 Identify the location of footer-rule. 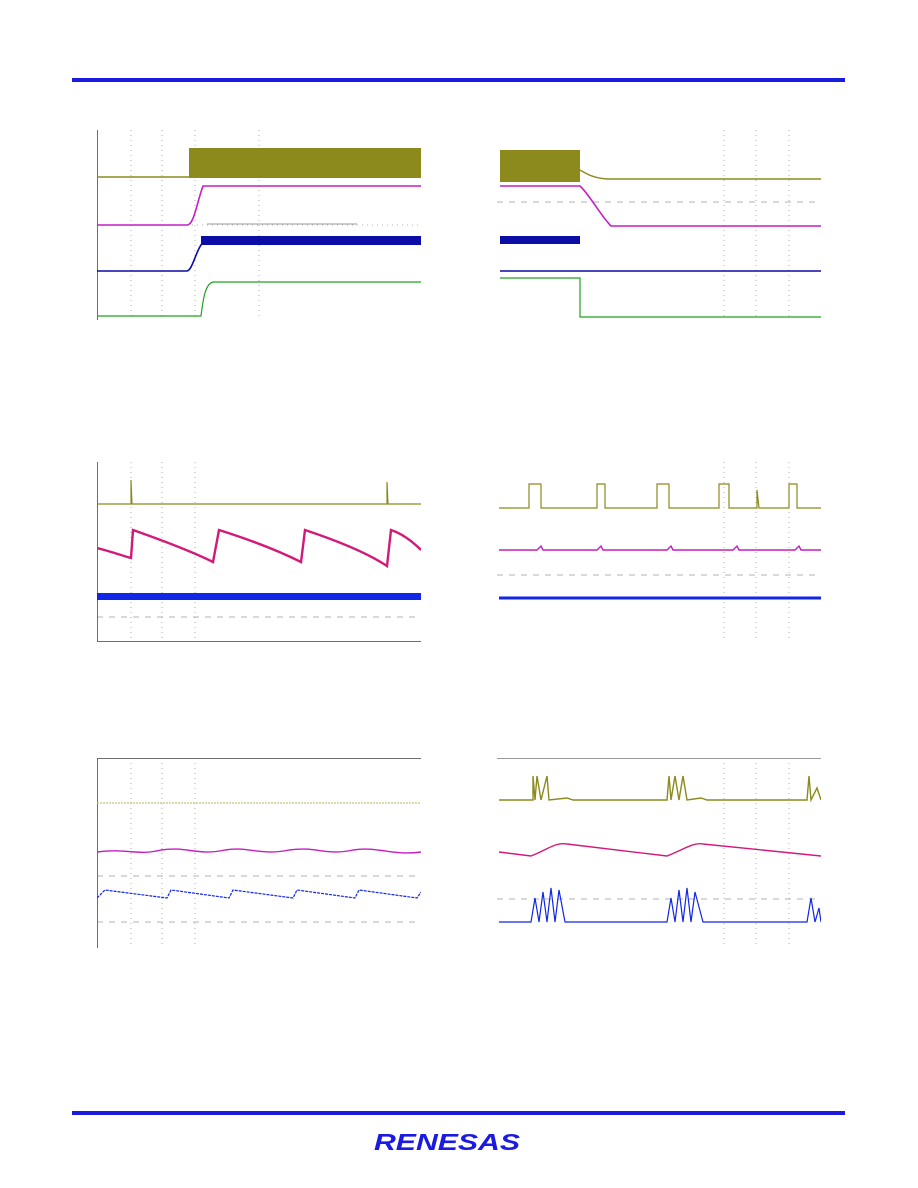
(458, 1113).